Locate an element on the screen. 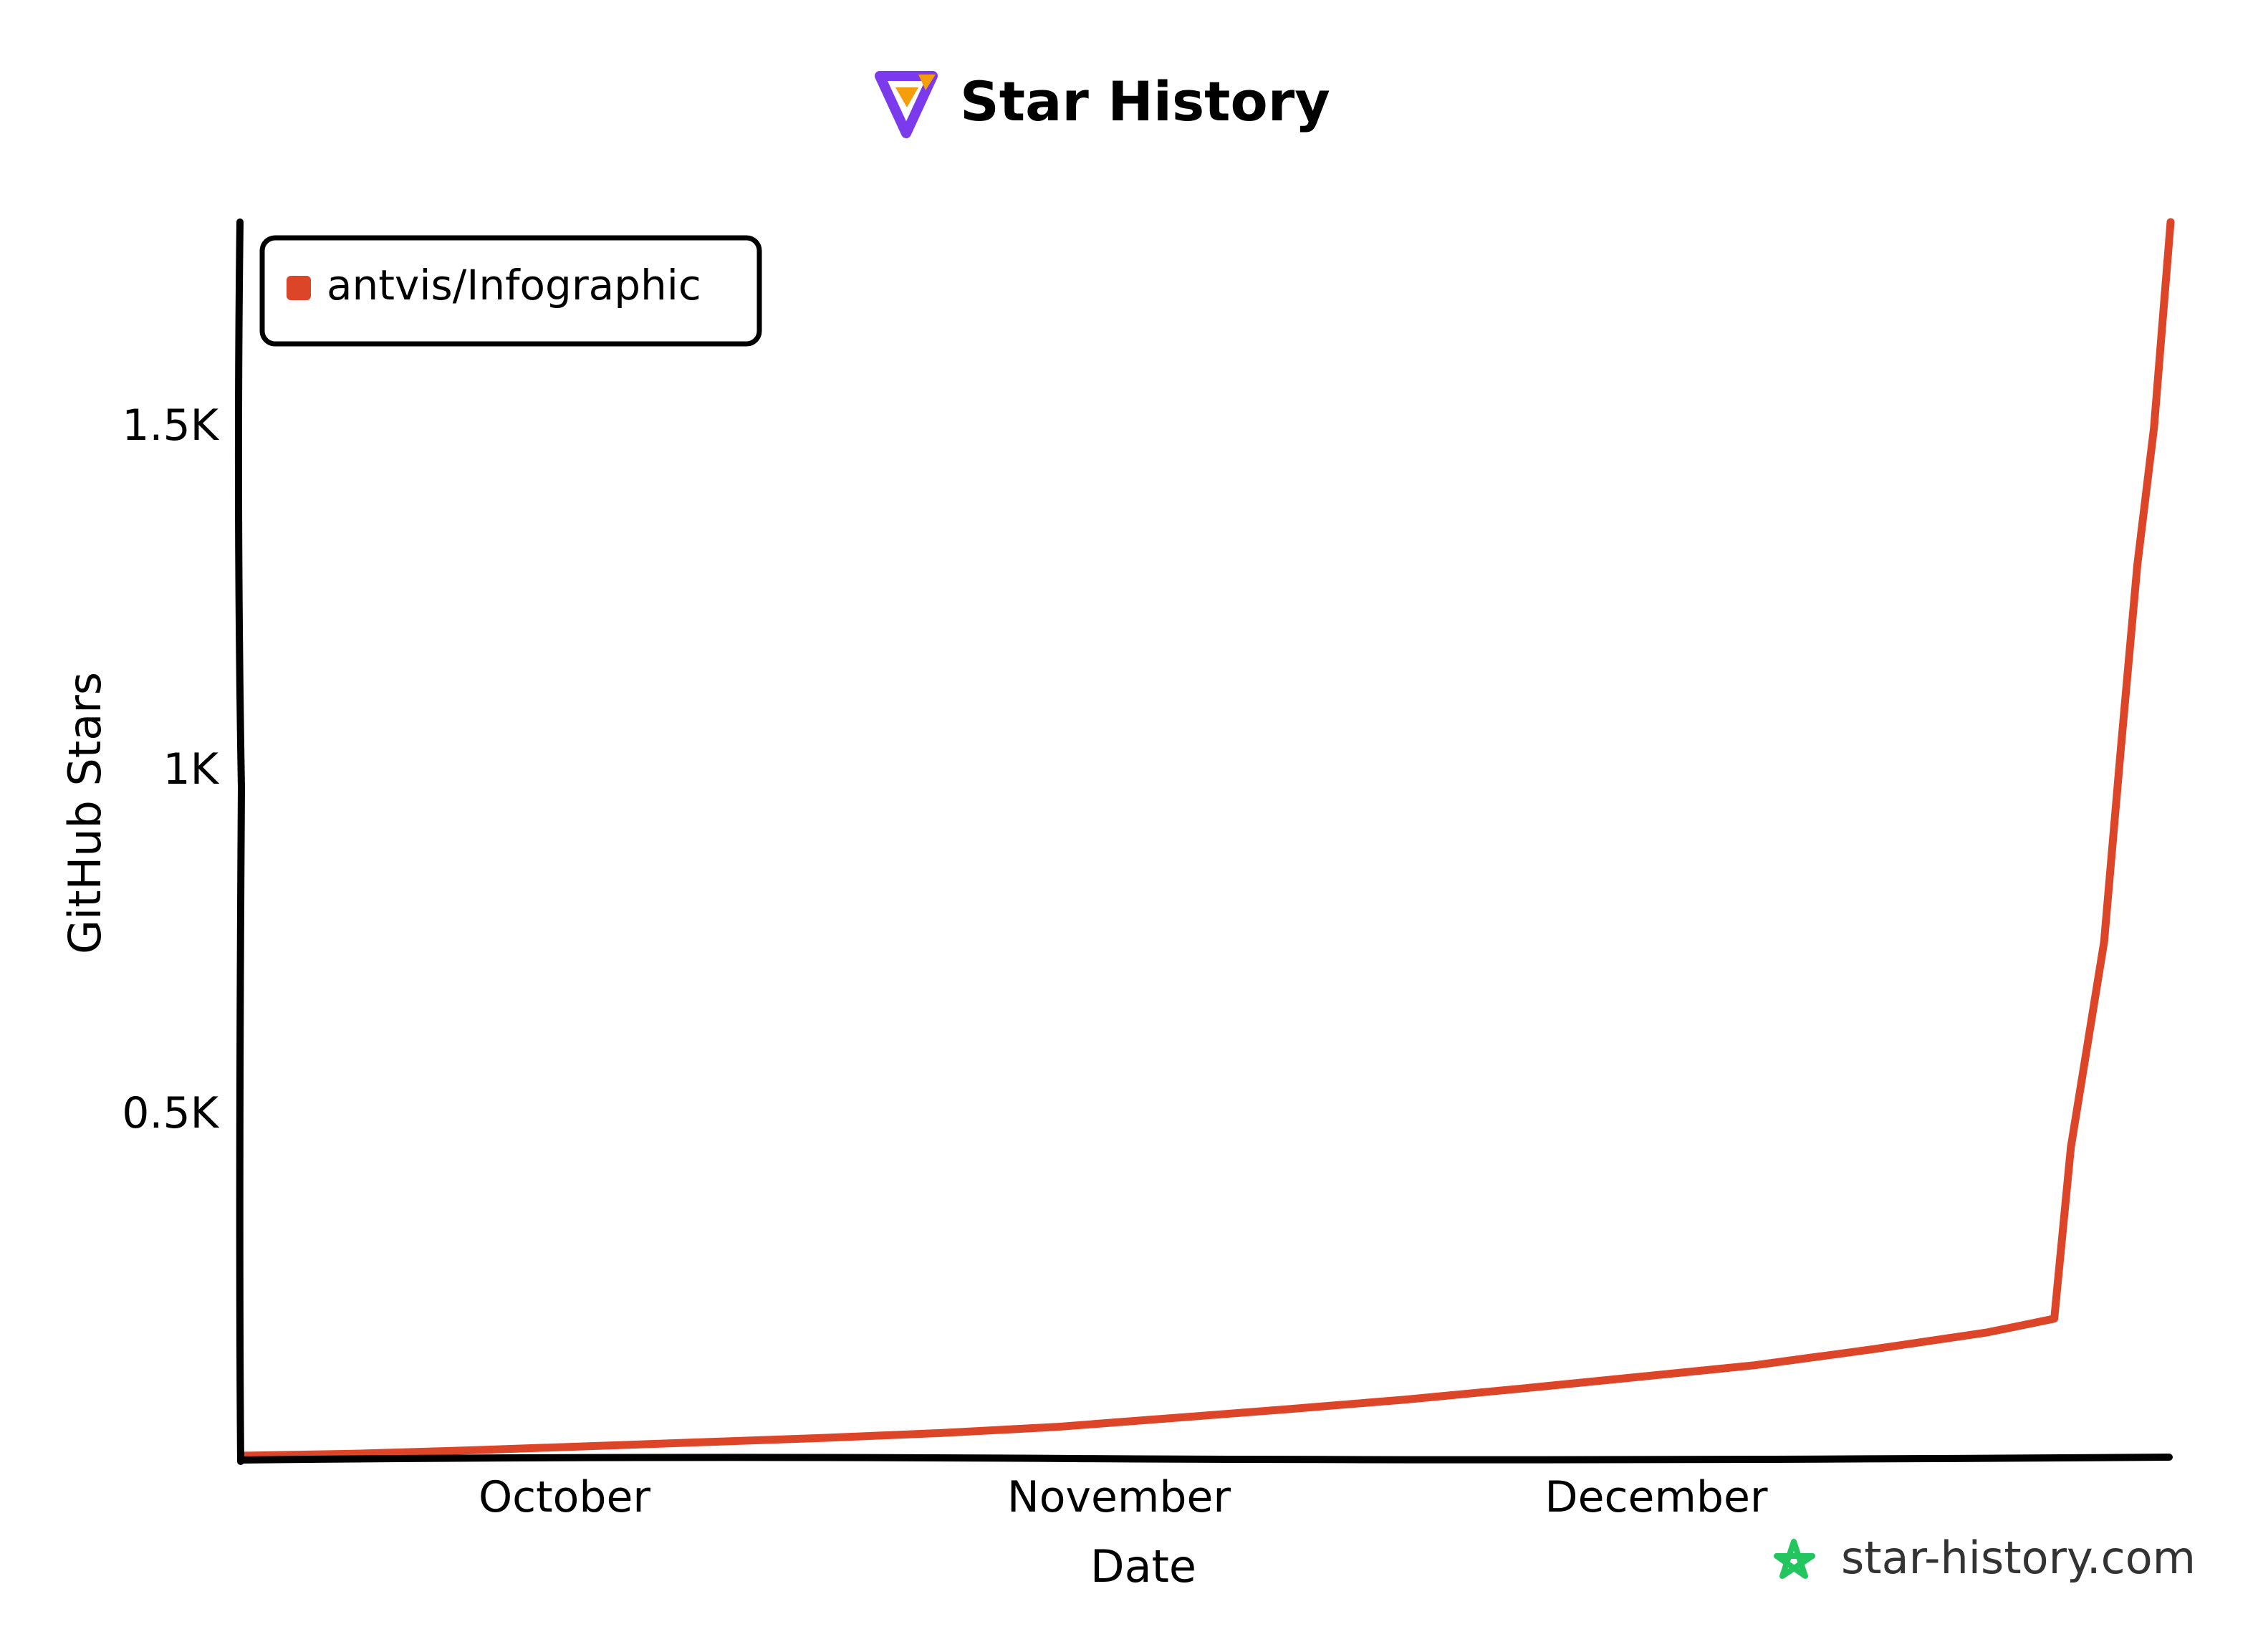 This screenshot has height=1652, width=2258. y-axis is located at coordinates (240, 842).